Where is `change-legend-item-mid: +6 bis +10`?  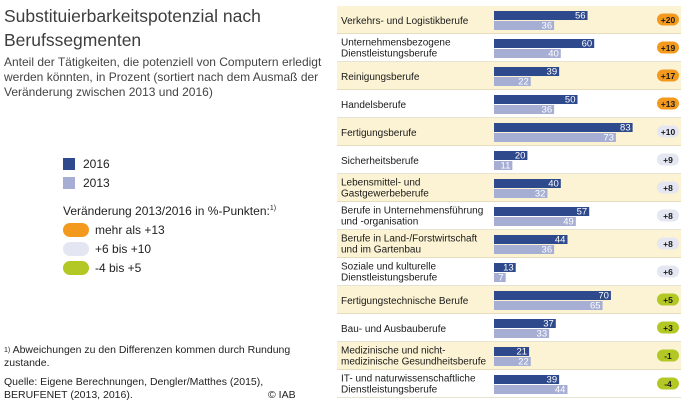
change-legend-item-mid: +6 bis +10 is located at coordinates (114, 248).